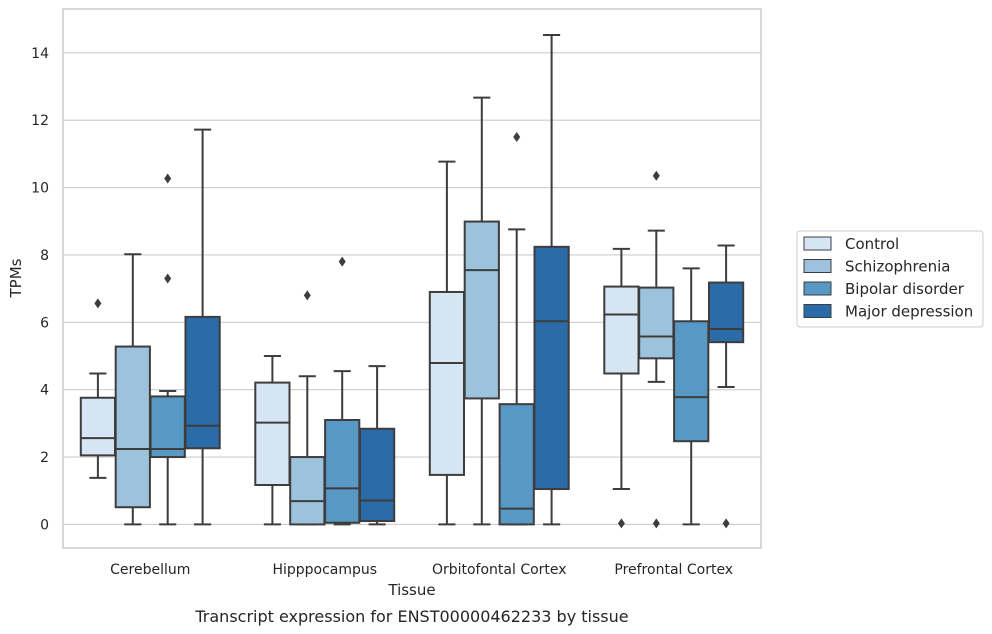  Describe the element at coordinates (909, 312) in the screenshot. I see `legend-label: Major depression` at that location.